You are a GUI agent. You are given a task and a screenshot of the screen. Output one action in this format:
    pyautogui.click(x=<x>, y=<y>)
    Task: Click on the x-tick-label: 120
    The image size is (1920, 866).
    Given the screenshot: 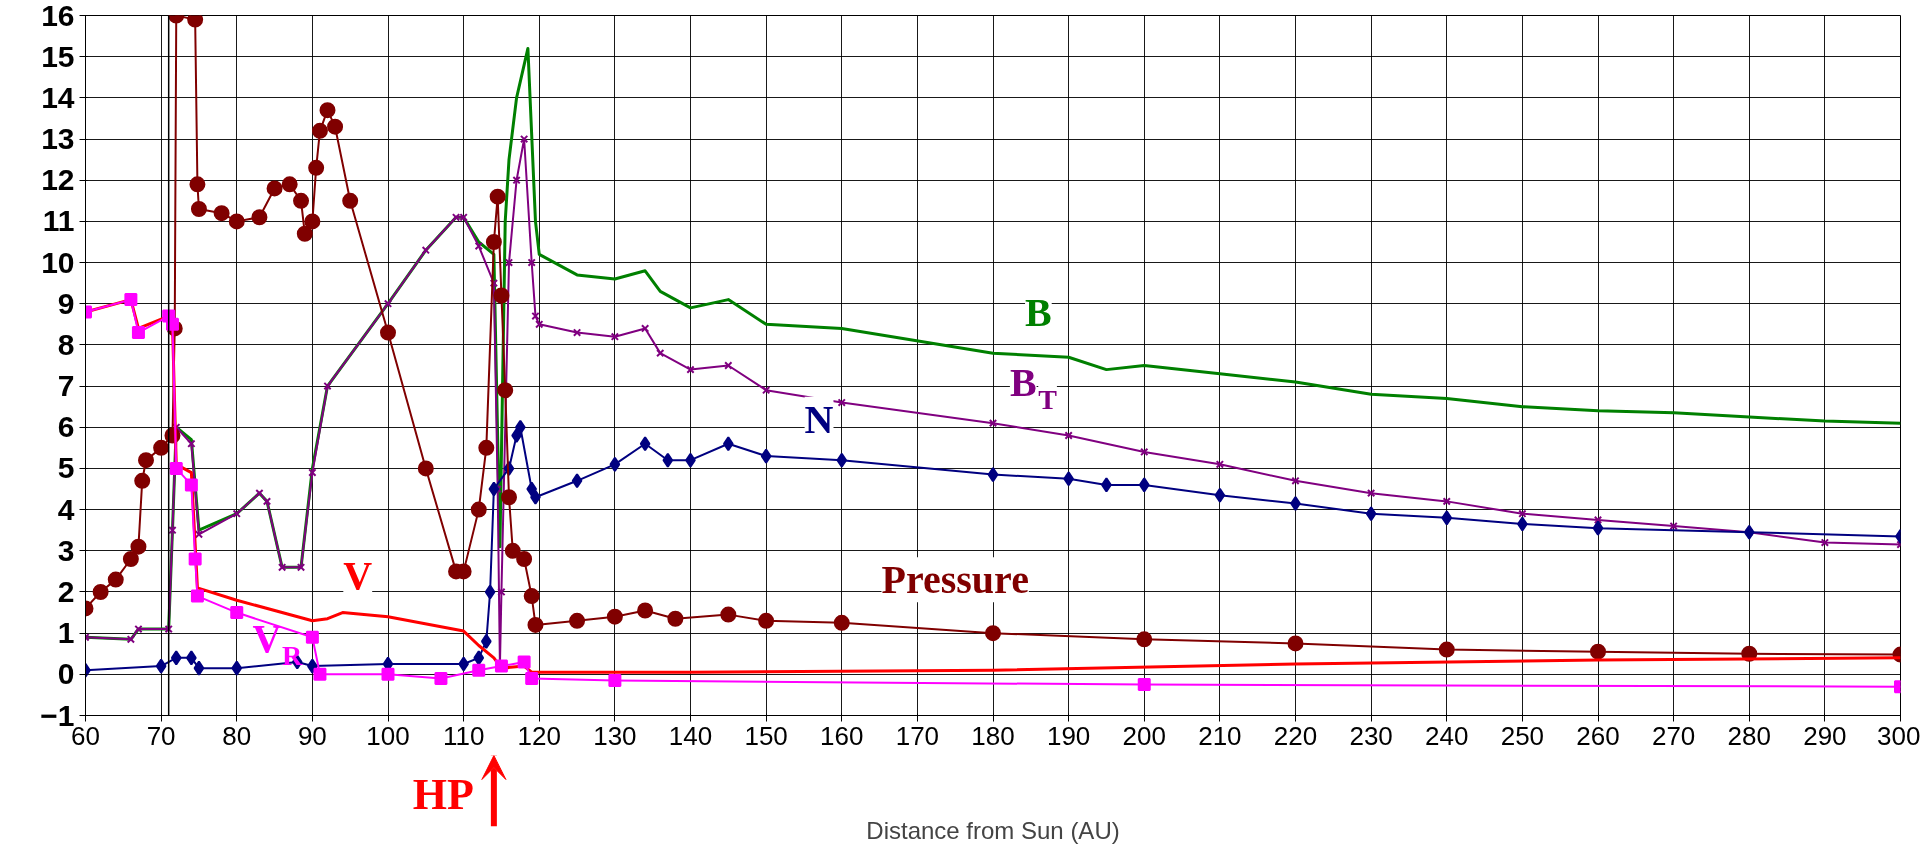 What is the action you would take?
    pyautogui.click(x=539, y=735)
    